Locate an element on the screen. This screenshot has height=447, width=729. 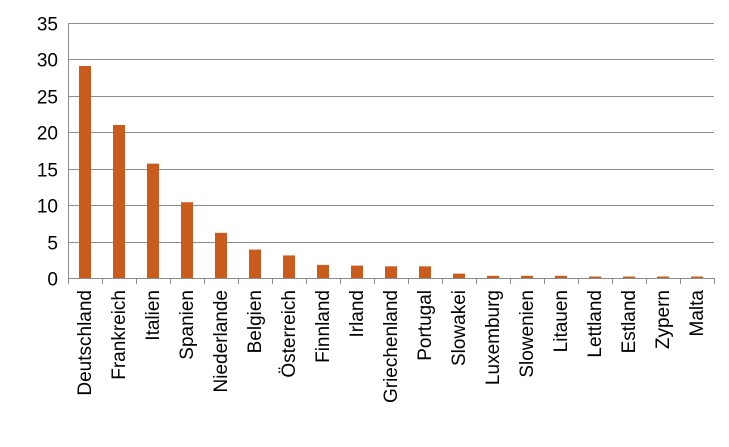
bar-italien is located at coordinates (153, 220).